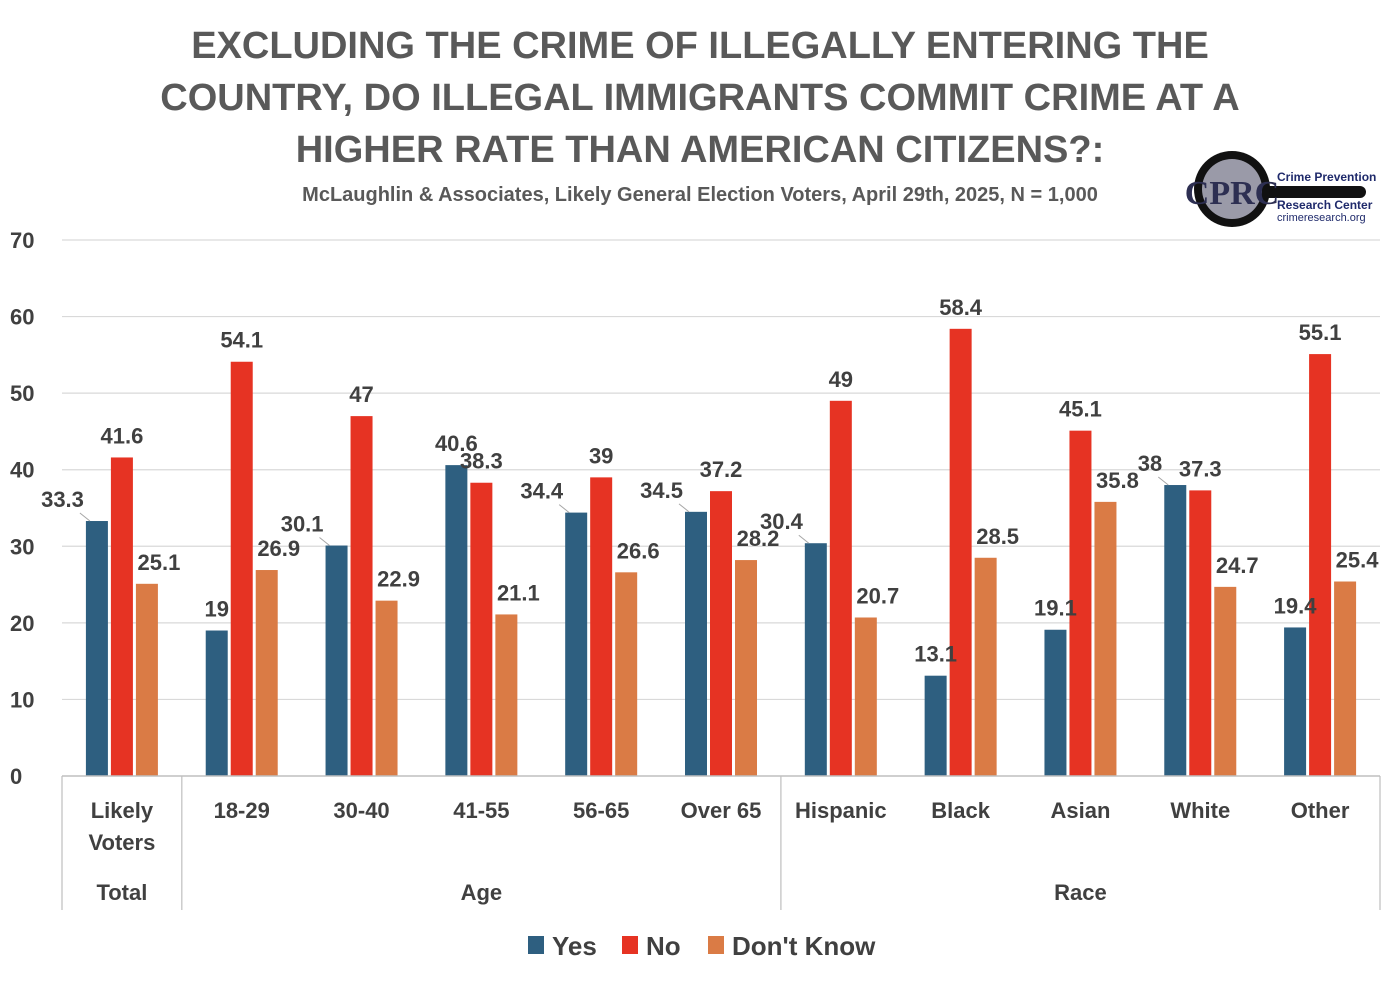  I want to click on data-label: 30.1, so click(302, 524).